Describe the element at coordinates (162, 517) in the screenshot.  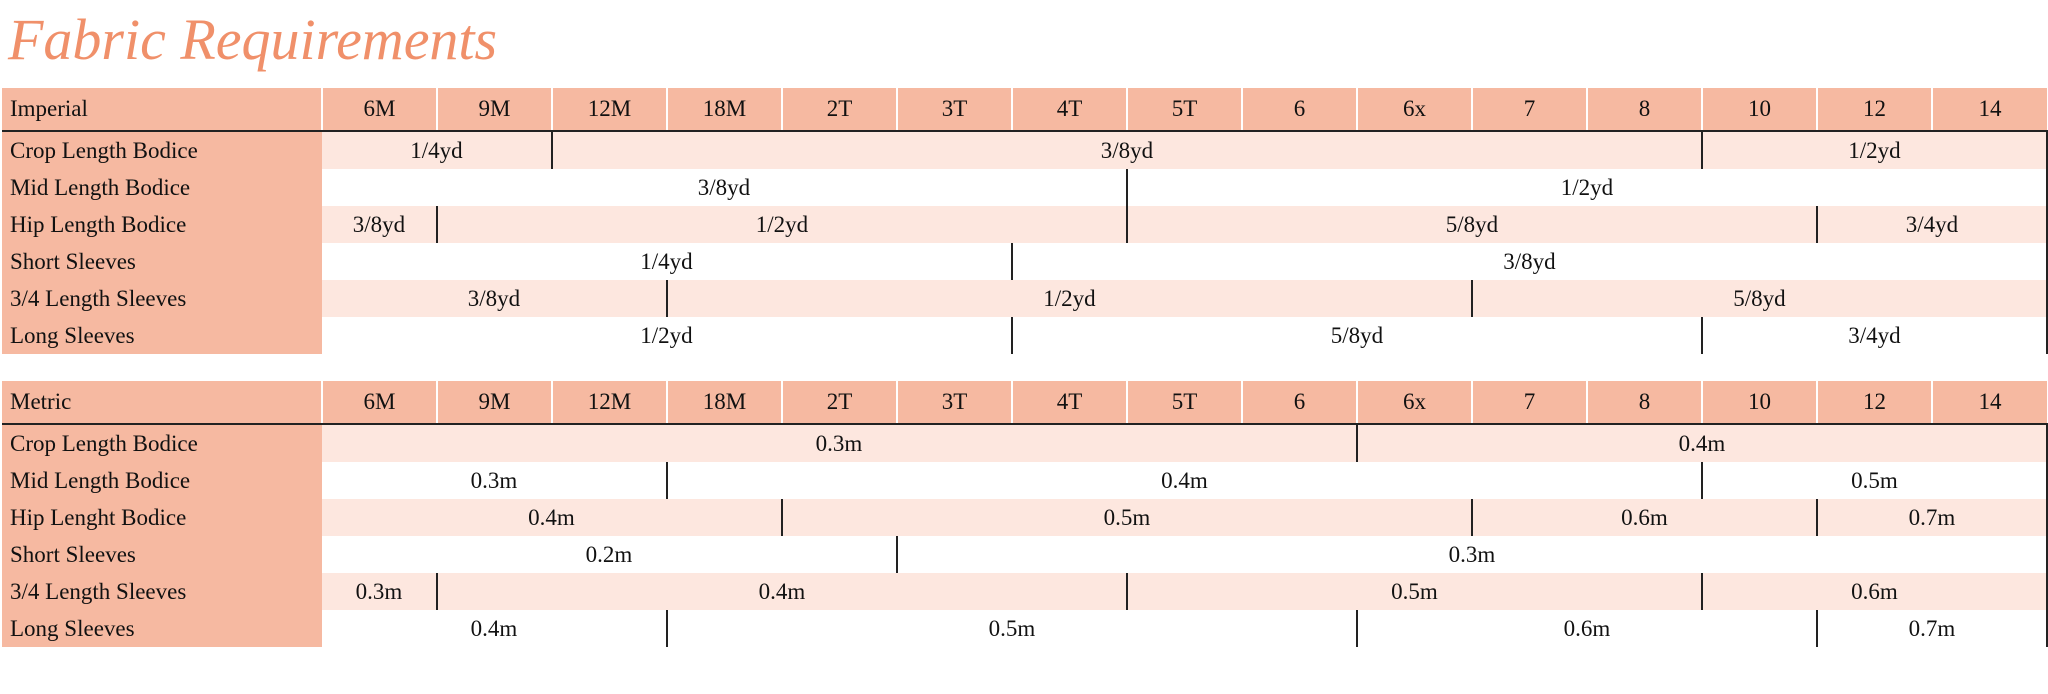
I see `row-label: Hip Lenght Bodice` at that location.